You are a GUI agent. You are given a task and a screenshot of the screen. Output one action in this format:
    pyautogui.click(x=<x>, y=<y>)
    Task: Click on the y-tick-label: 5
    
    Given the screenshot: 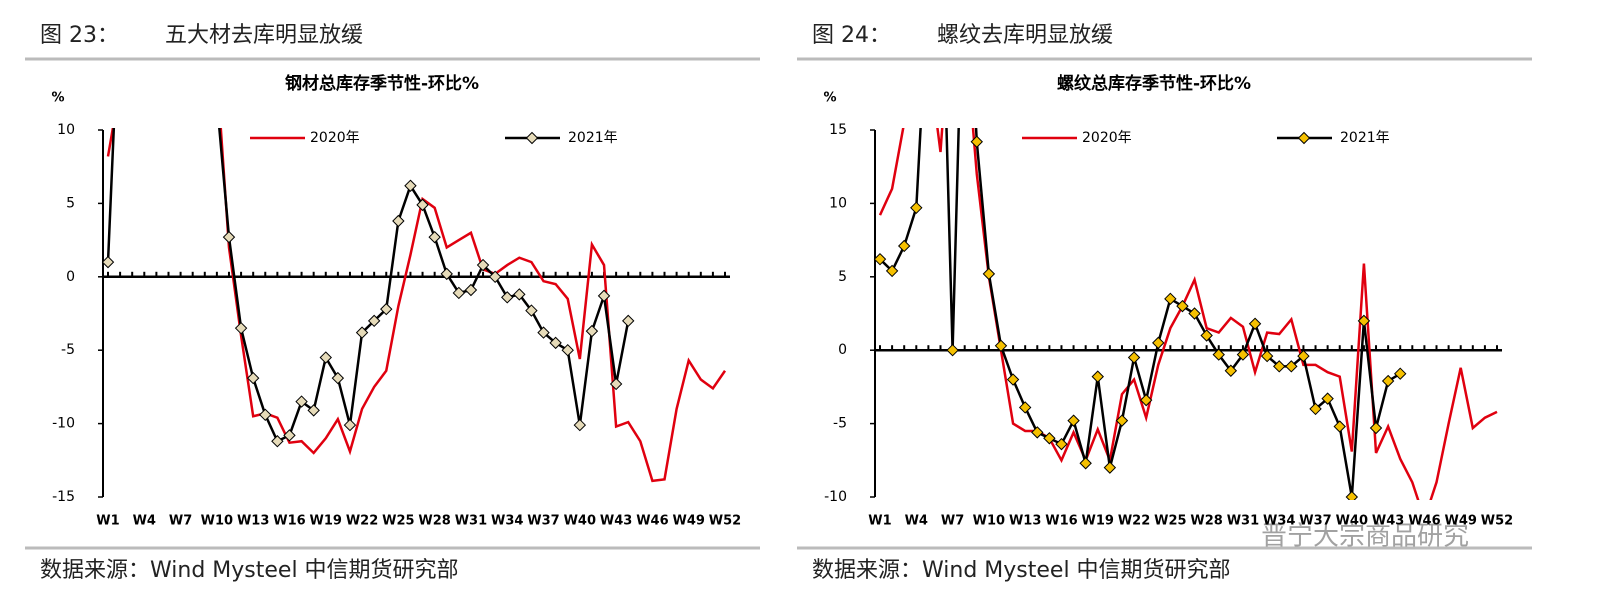 What is the action you would take?
    pyautogui.click(x=70, y=203)
    